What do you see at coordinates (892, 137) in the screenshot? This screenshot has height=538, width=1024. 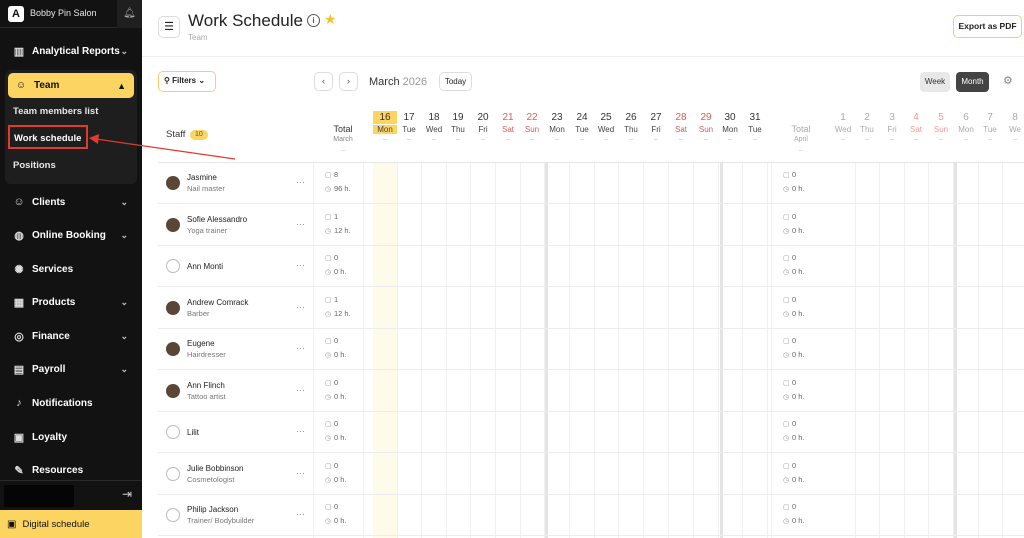 I see `day-header: 3 Fri –` at bounding box center [892, 137].